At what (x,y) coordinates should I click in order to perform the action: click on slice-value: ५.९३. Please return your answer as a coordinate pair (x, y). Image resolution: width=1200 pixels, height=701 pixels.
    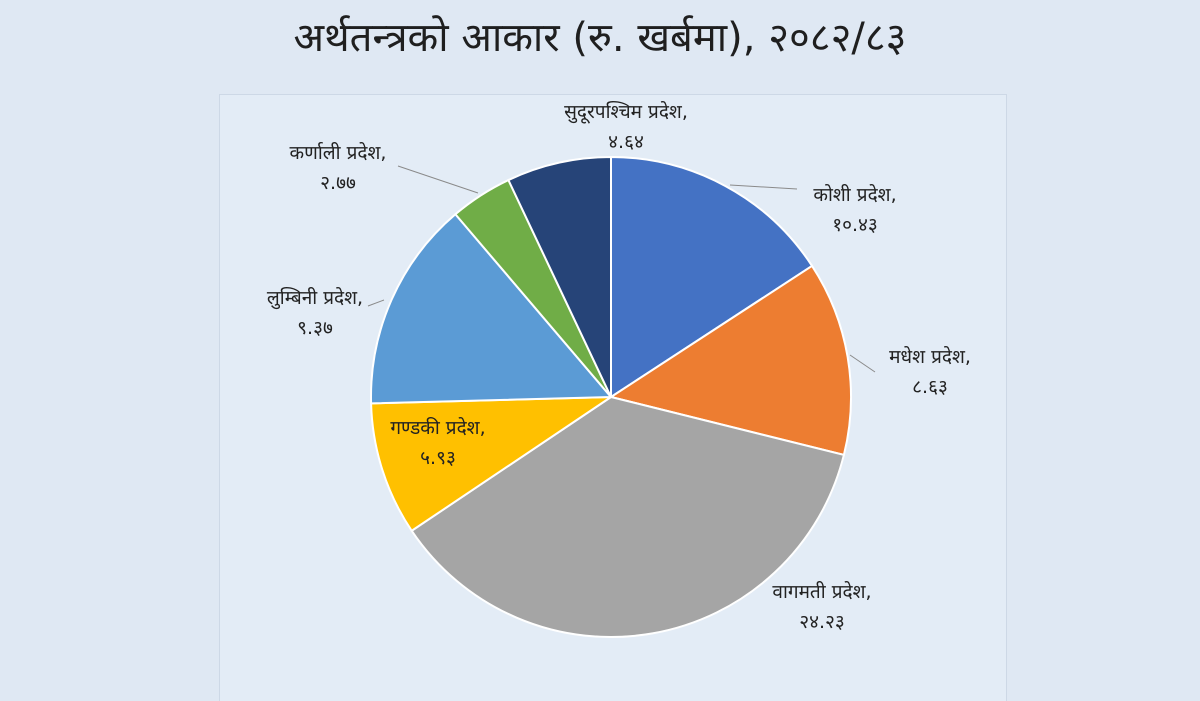
    Looking at the image, I should click on (438, 458).